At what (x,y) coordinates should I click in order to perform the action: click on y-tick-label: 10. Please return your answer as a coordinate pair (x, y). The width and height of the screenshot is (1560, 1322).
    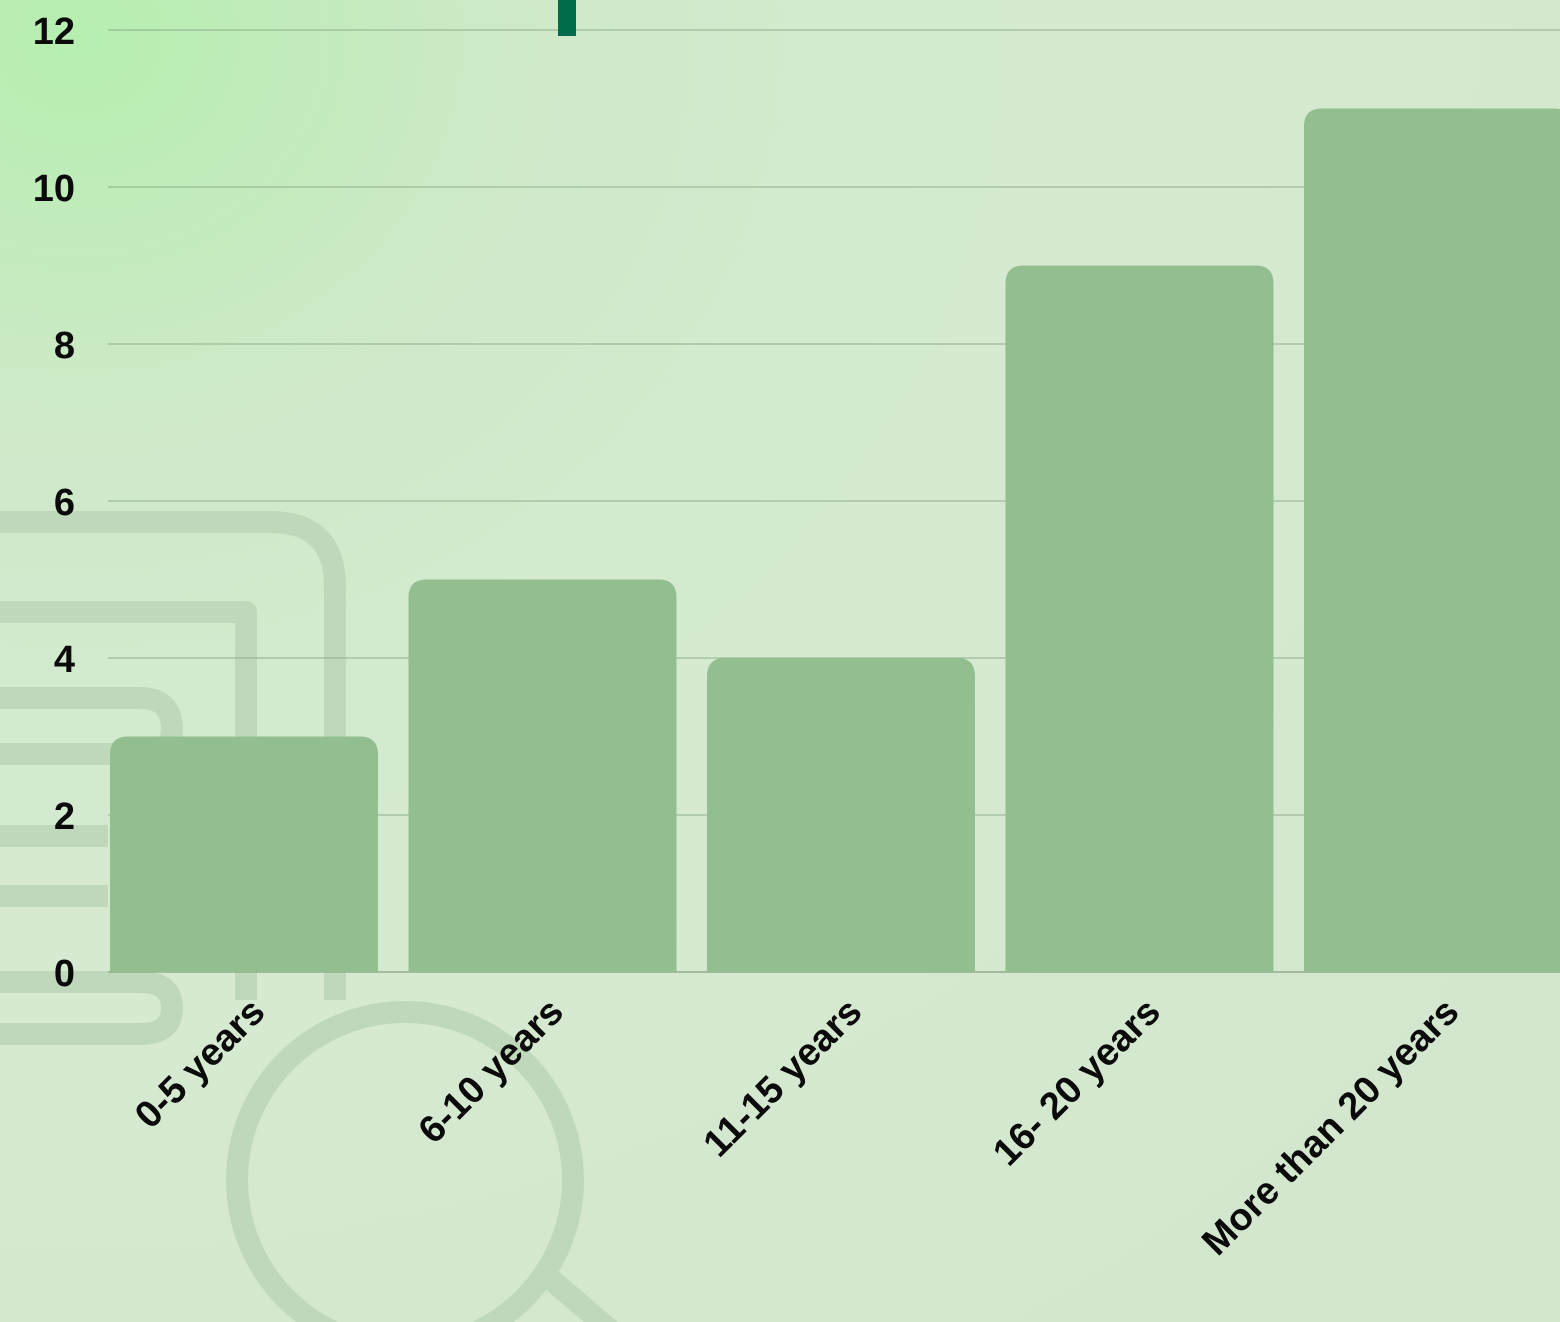
    Looking at the image, I should click on (54, 189).